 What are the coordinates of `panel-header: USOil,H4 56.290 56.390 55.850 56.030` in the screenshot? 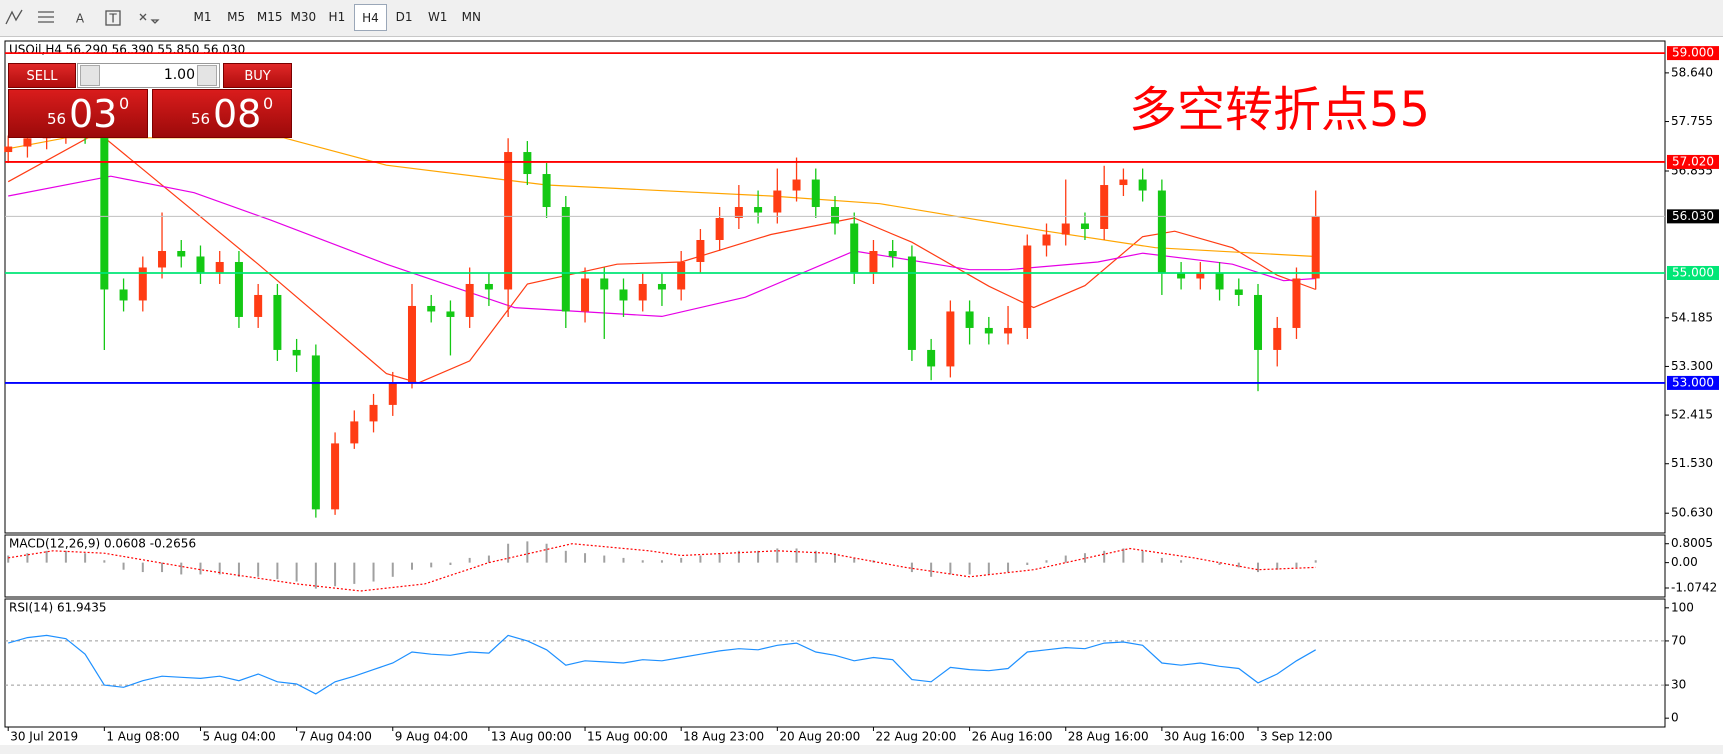 It's located at (127, 50).